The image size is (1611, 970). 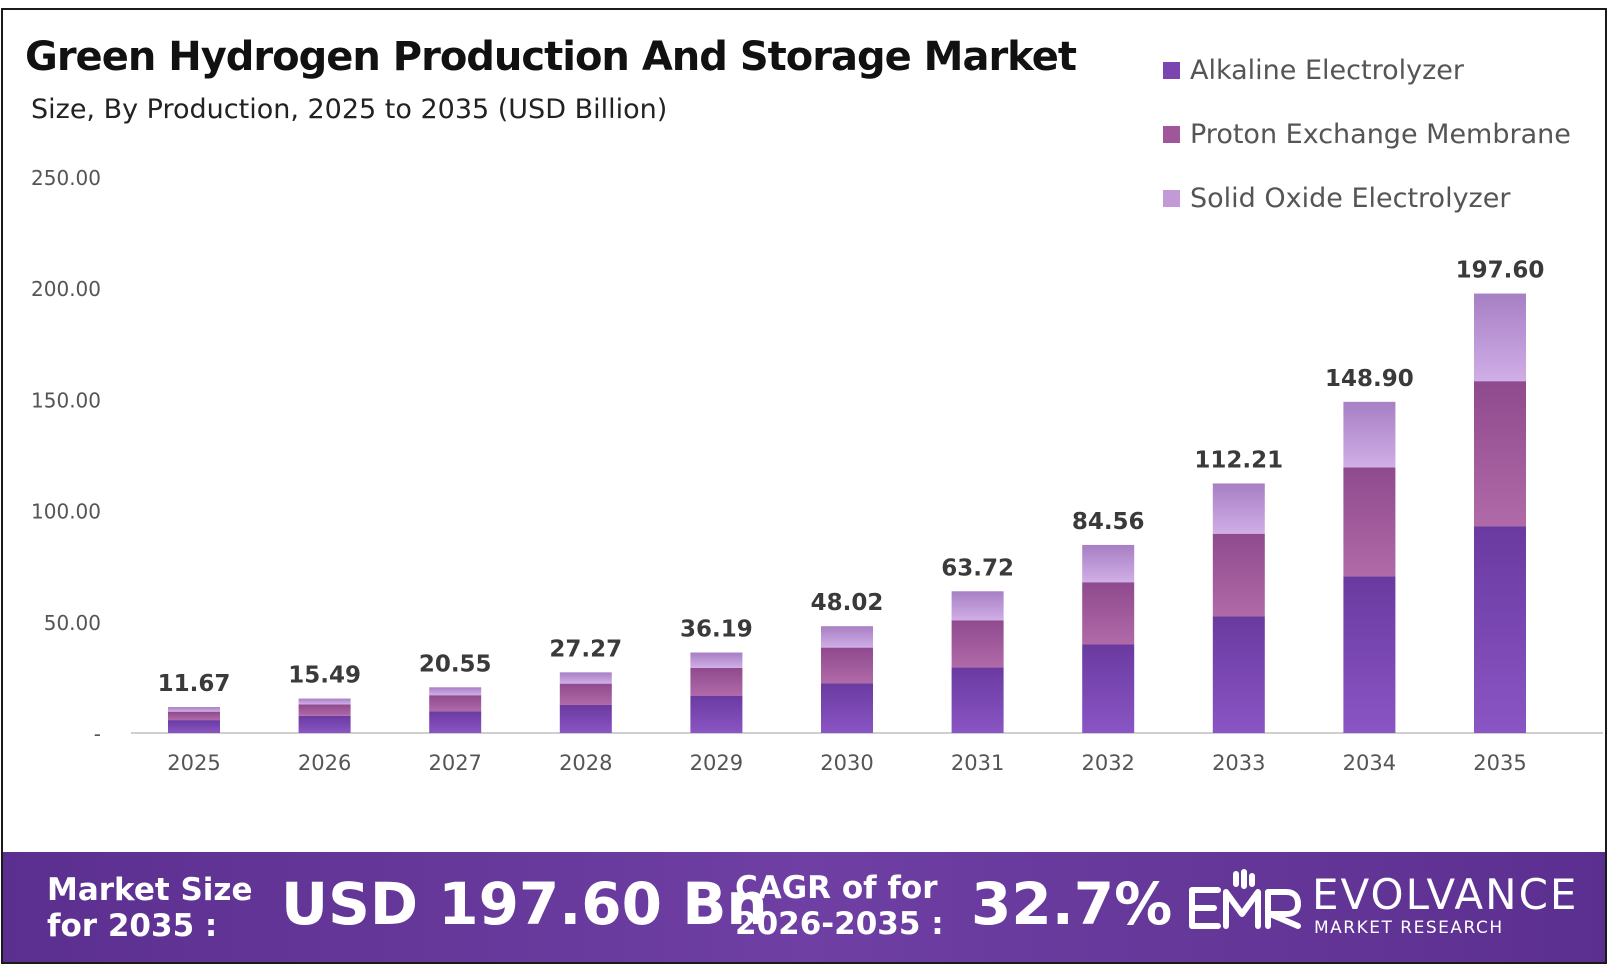 I want to click on x-tick-label-2030: 2030, so click(x=846, y=763).